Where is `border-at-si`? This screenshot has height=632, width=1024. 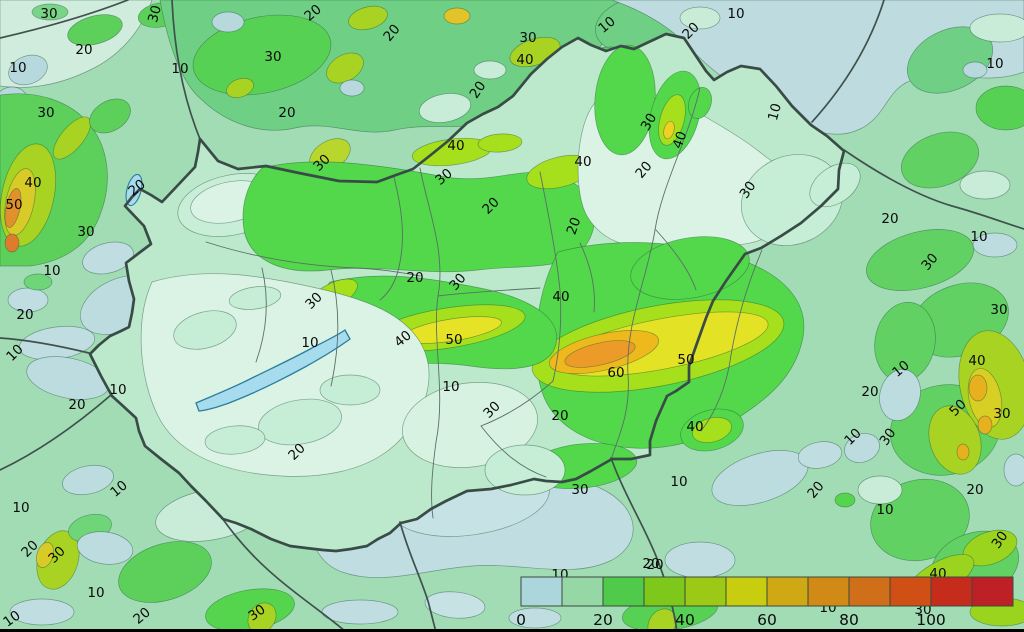
border-at-si is located at coordinates (45, 345).